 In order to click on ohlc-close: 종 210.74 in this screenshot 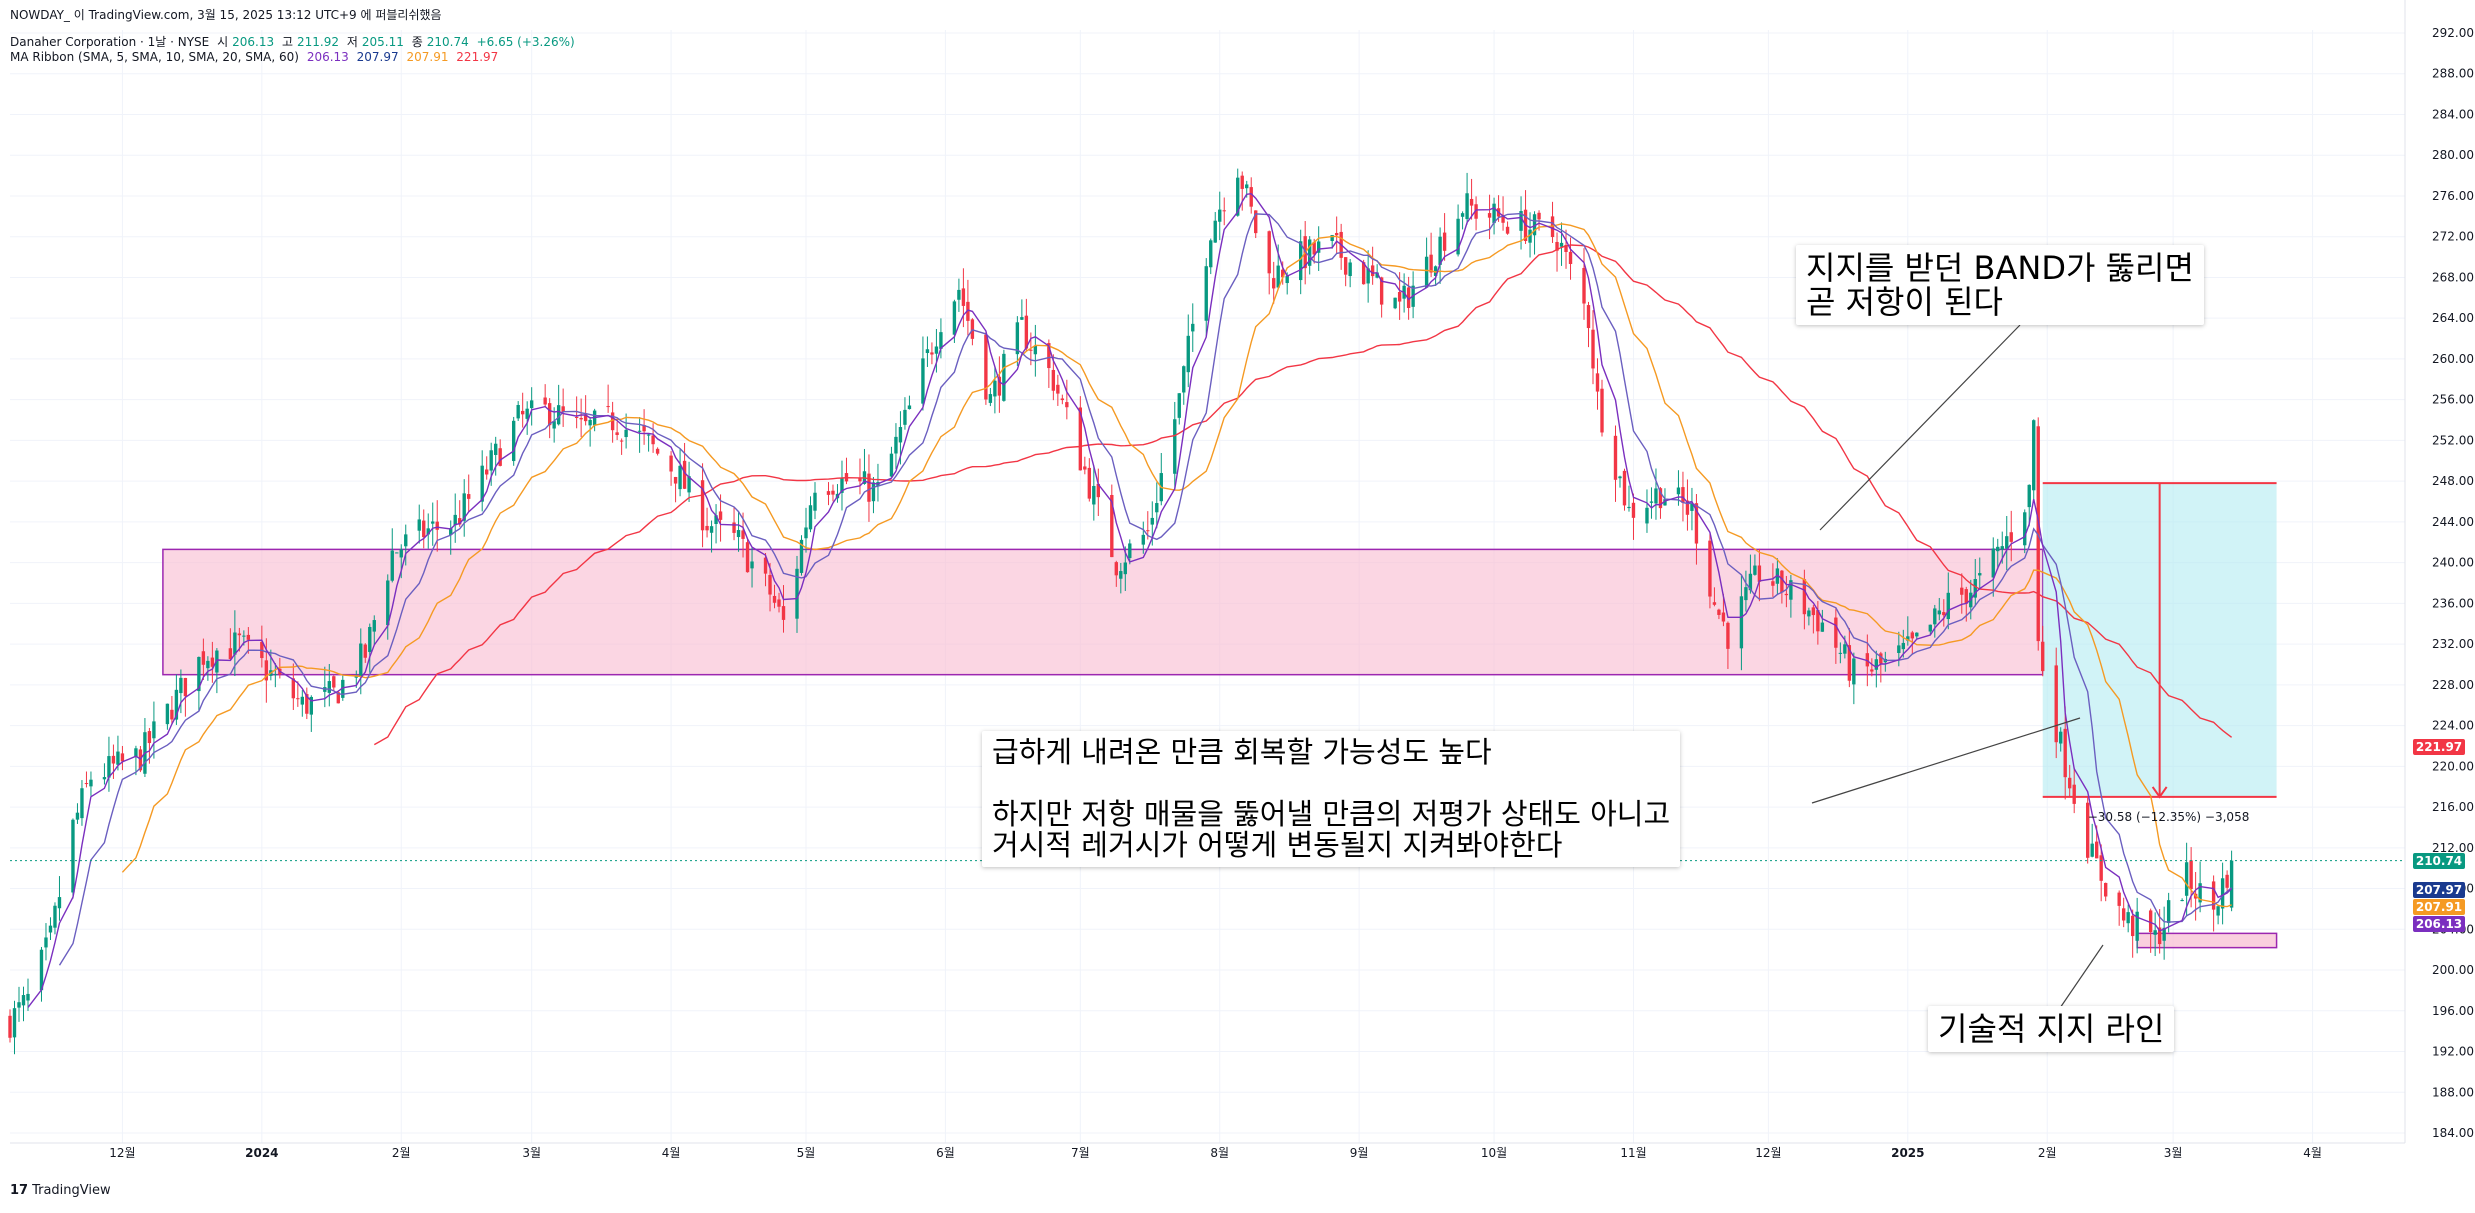, I will do `click(440, 42)`.